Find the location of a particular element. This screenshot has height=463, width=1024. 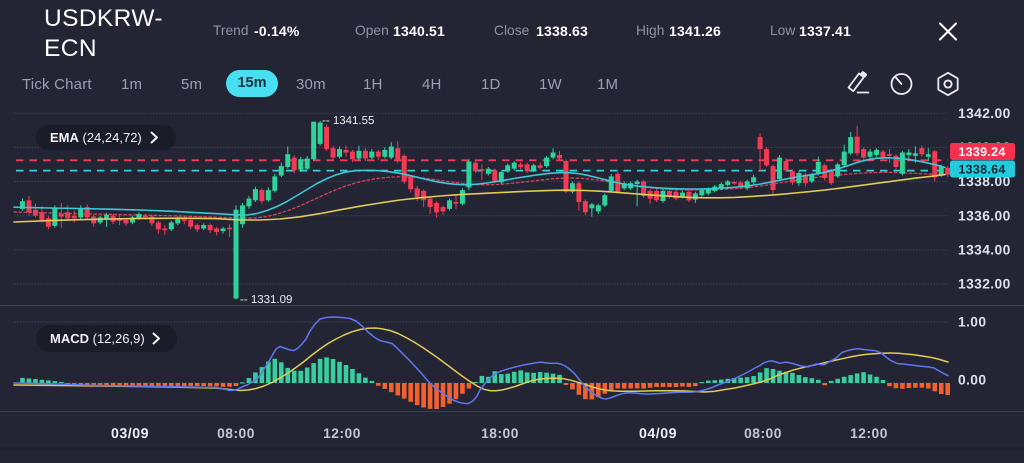

svg-text: 1339.24 is located at coordinates (981, 152).